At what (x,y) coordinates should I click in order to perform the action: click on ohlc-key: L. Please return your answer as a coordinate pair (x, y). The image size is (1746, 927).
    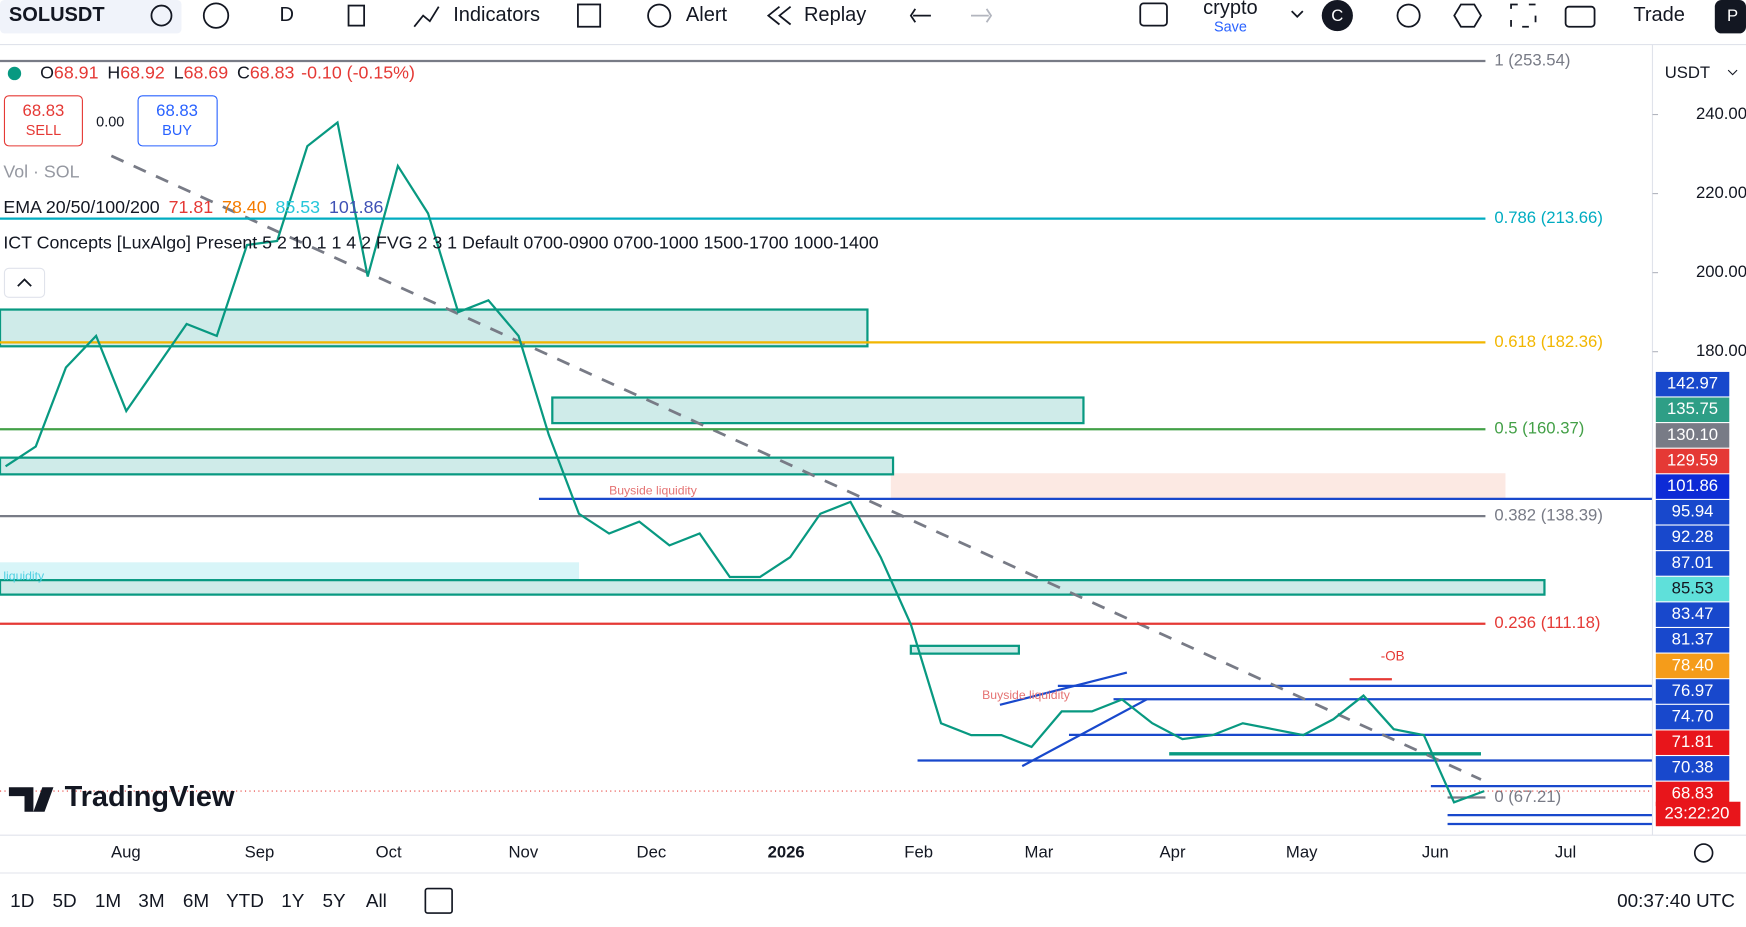
    Looking at the image, I should click on (179, 72).